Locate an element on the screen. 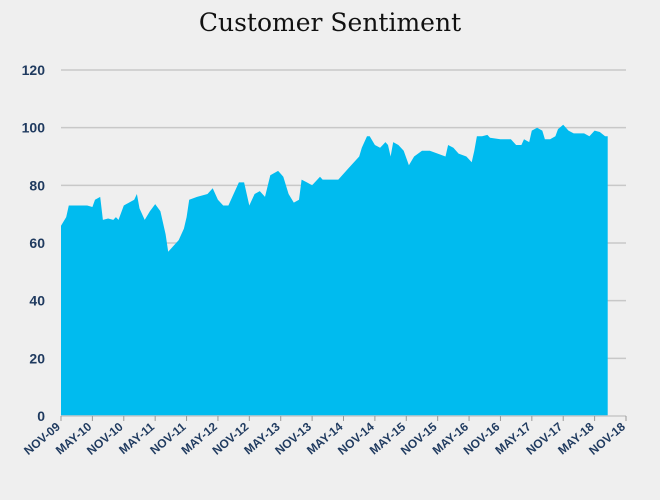  chart-title: Customer Sentiment is located at coordinates (330, 22).